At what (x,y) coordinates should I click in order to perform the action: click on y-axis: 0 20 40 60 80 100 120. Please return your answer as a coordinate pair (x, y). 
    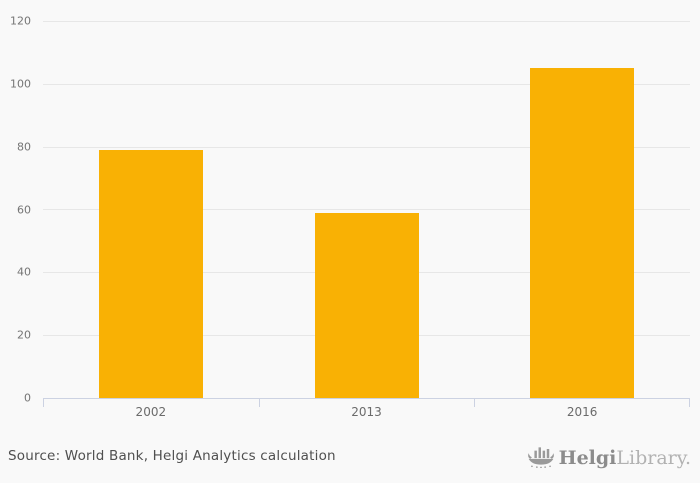
    Looking at the image, I should click on (18, 210).